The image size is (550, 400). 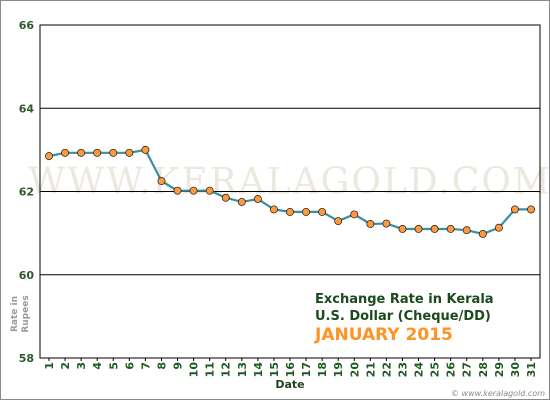 What do you see at coordinates (289, 384) in the screenshot?
I see `x-axis-label: Date` at bounding box center [289, 384].